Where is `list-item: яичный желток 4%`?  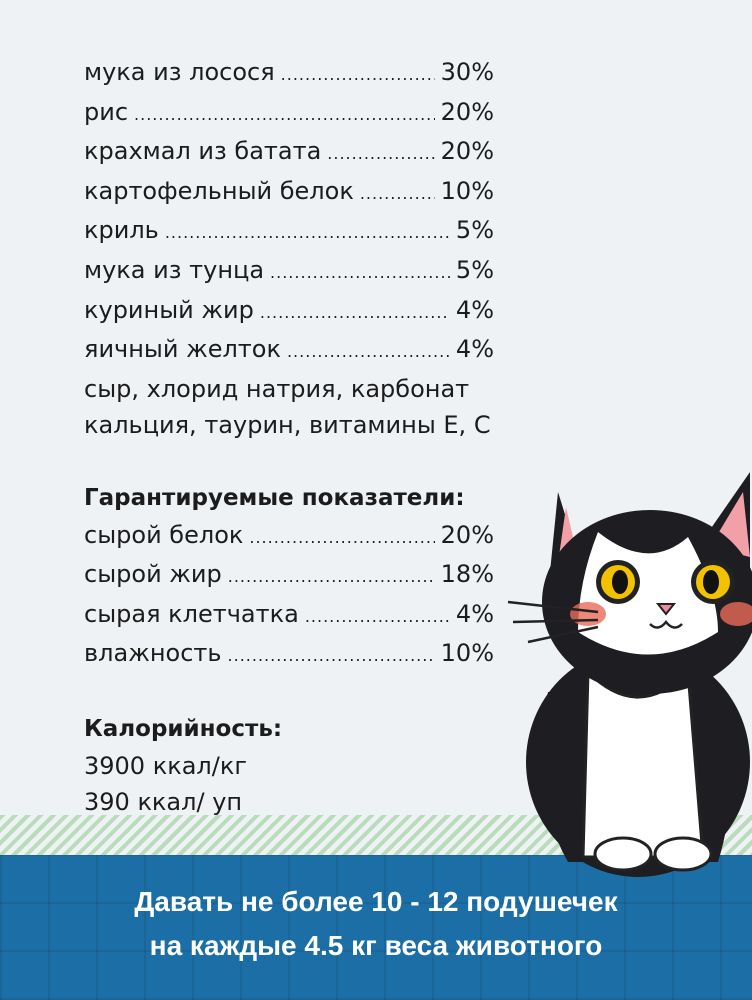
list-item: яичный желток 4% is located at coordinates (289, 351).